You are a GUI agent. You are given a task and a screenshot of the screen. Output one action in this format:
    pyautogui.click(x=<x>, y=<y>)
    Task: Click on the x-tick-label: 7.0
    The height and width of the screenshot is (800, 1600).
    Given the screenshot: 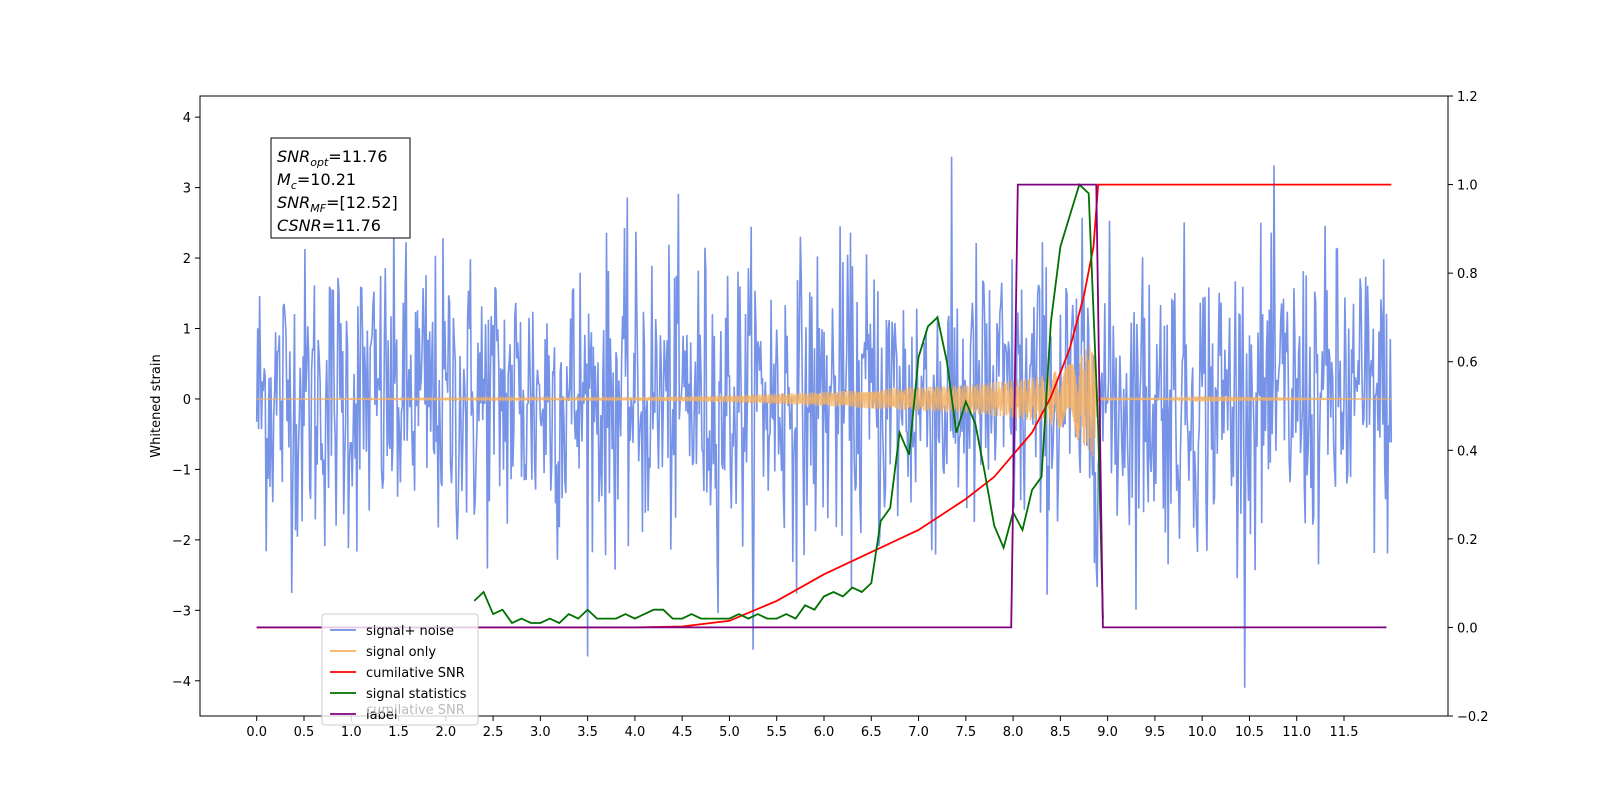 What is the action you would take?
    pyautogui.click(x=918, y=732)
    